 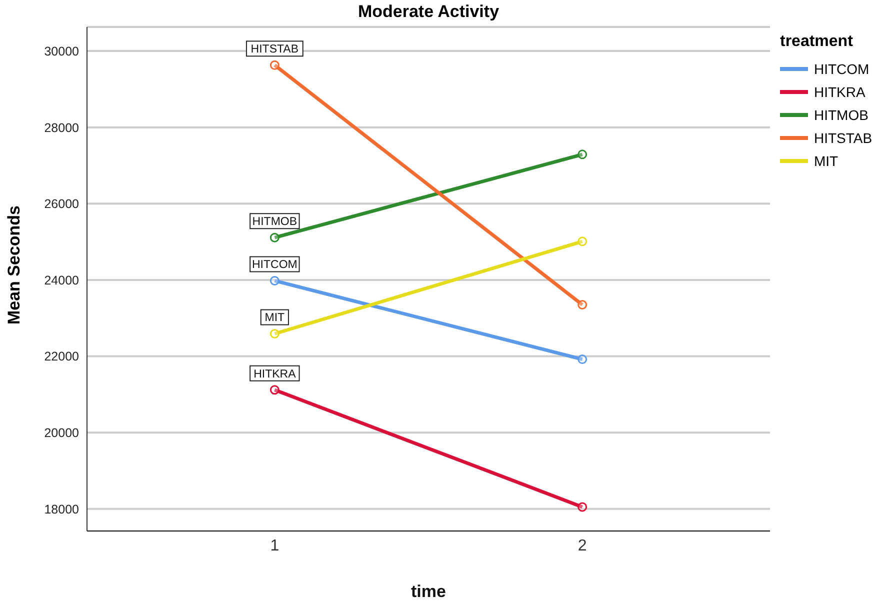 What do you see at coordinates (842, 68) in the screenshot?
I see `legend-label: HITCOM` at bounding box center [842, 68].